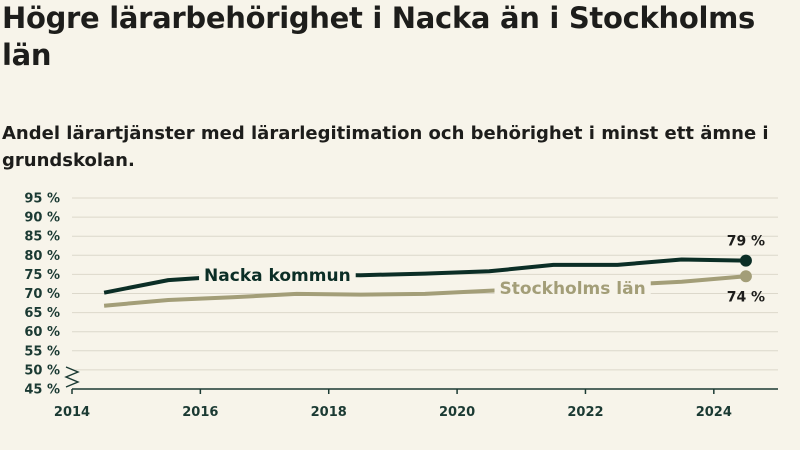  I want to click on series-label-stockholm: Stockholms län, so click(573, 289).